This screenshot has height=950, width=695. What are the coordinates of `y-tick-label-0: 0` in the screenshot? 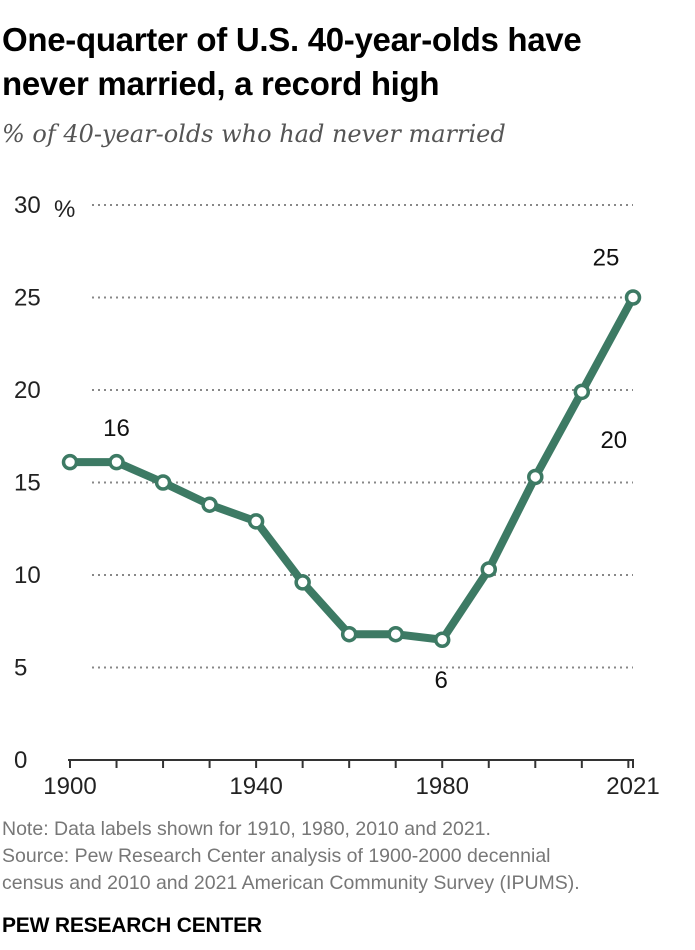 It's located at (20, 760).